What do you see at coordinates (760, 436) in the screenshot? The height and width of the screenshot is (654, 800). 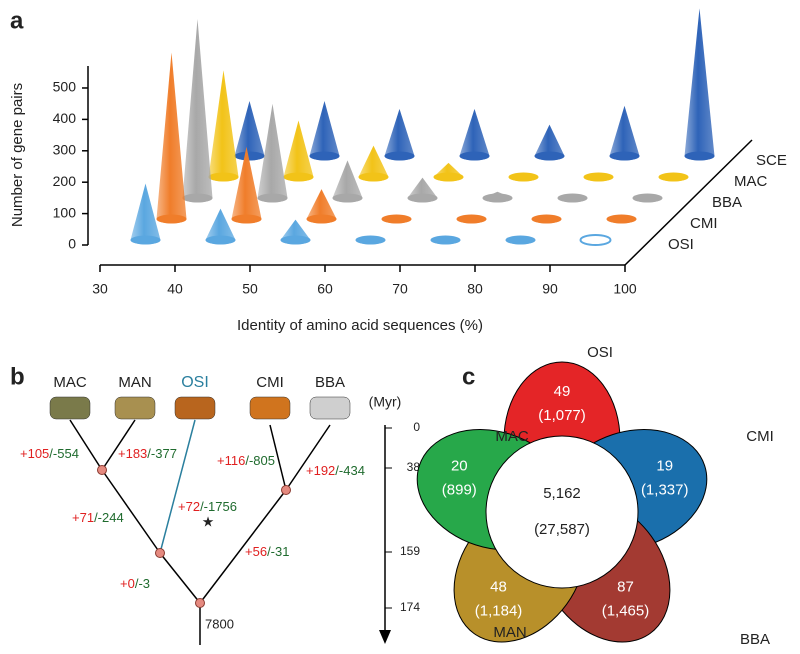 I see `petal-name: CMI` at bounding box center [760, 436].